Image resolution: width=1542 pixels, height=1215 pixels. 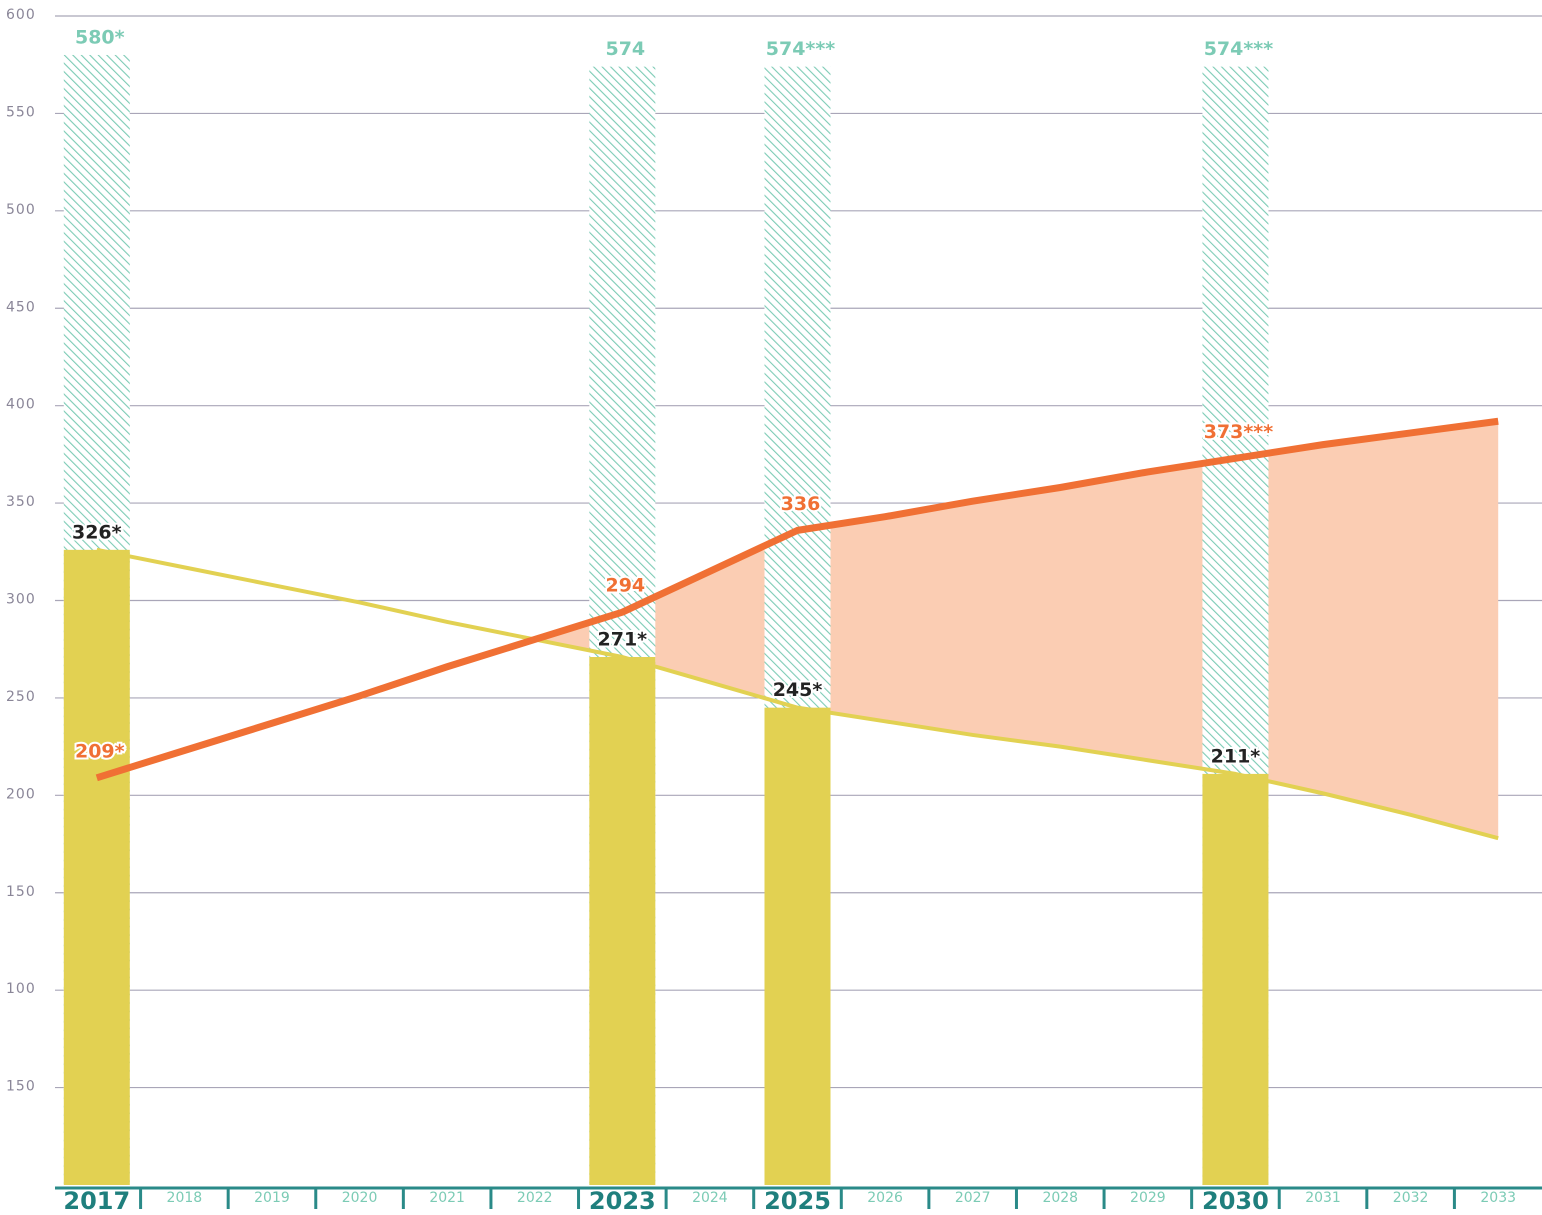 I want to click on y-tick-label: 450, so click(x=21, y=307).